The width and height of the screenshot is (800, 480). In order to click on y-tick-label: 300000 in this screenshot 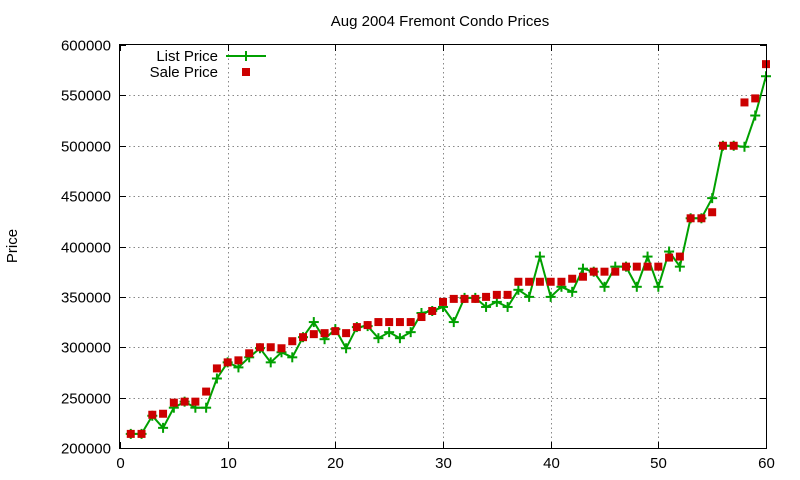, I will do `click(86, 348)`.